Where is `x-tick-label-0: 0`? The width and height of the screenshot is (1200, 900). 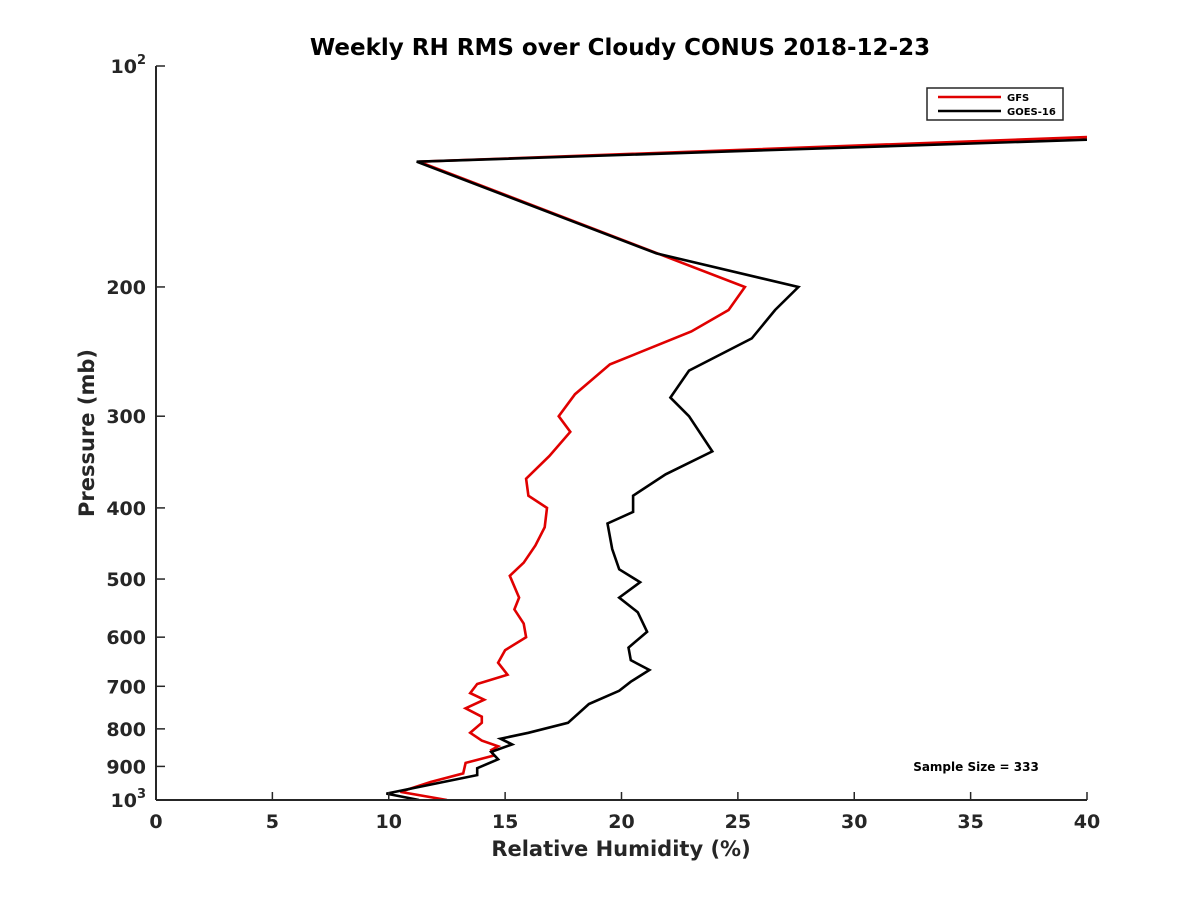 x-tick-label-0: 0 is located at coordinates (155, 822).